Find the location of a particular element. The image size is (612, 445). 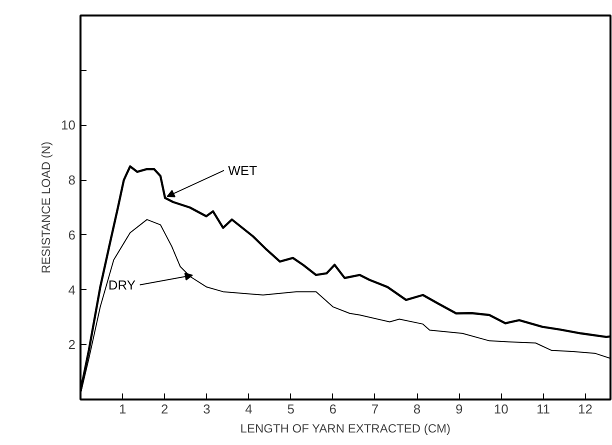

text: WET is located at coordinates (243, 170).